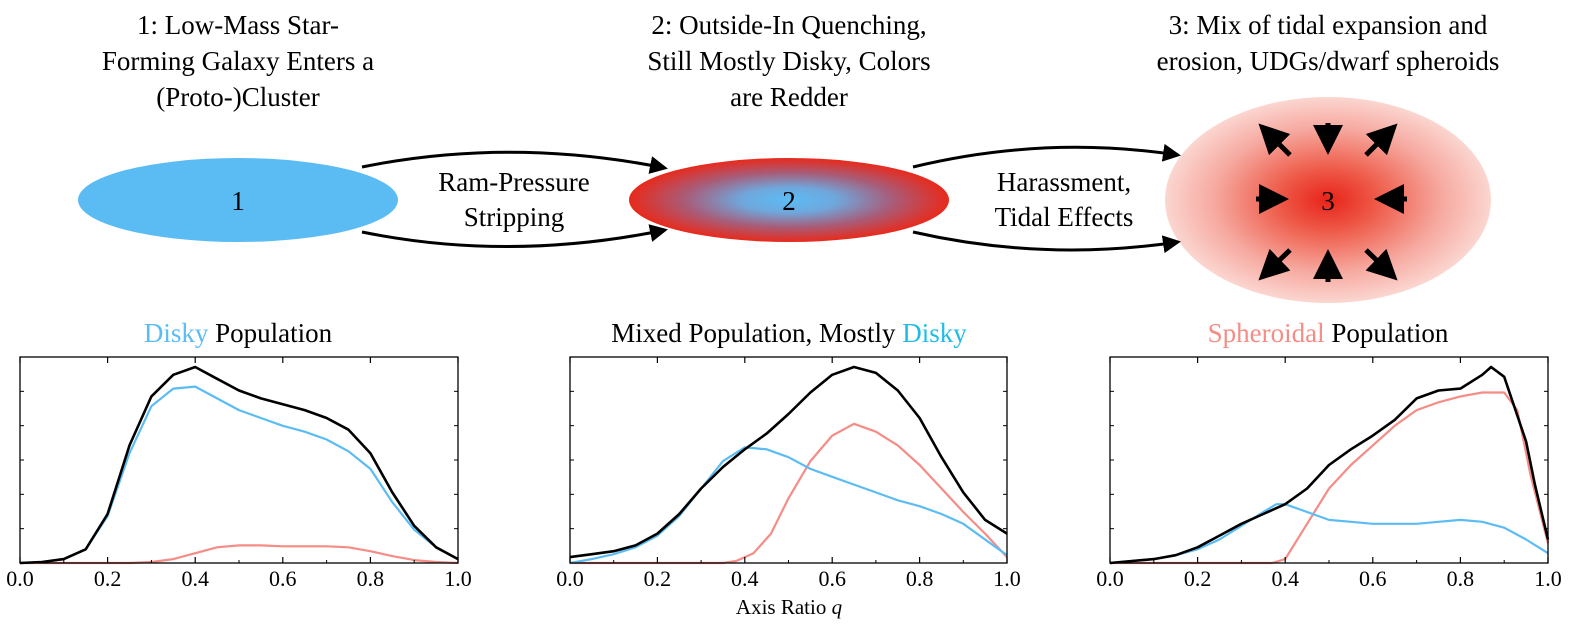 This screenshot has width=1578, height=625. What do you see at coordinates (1275, 140) in the screenshot?
I see `arrow-upleft-icon` at bounding box center [1275, 140].